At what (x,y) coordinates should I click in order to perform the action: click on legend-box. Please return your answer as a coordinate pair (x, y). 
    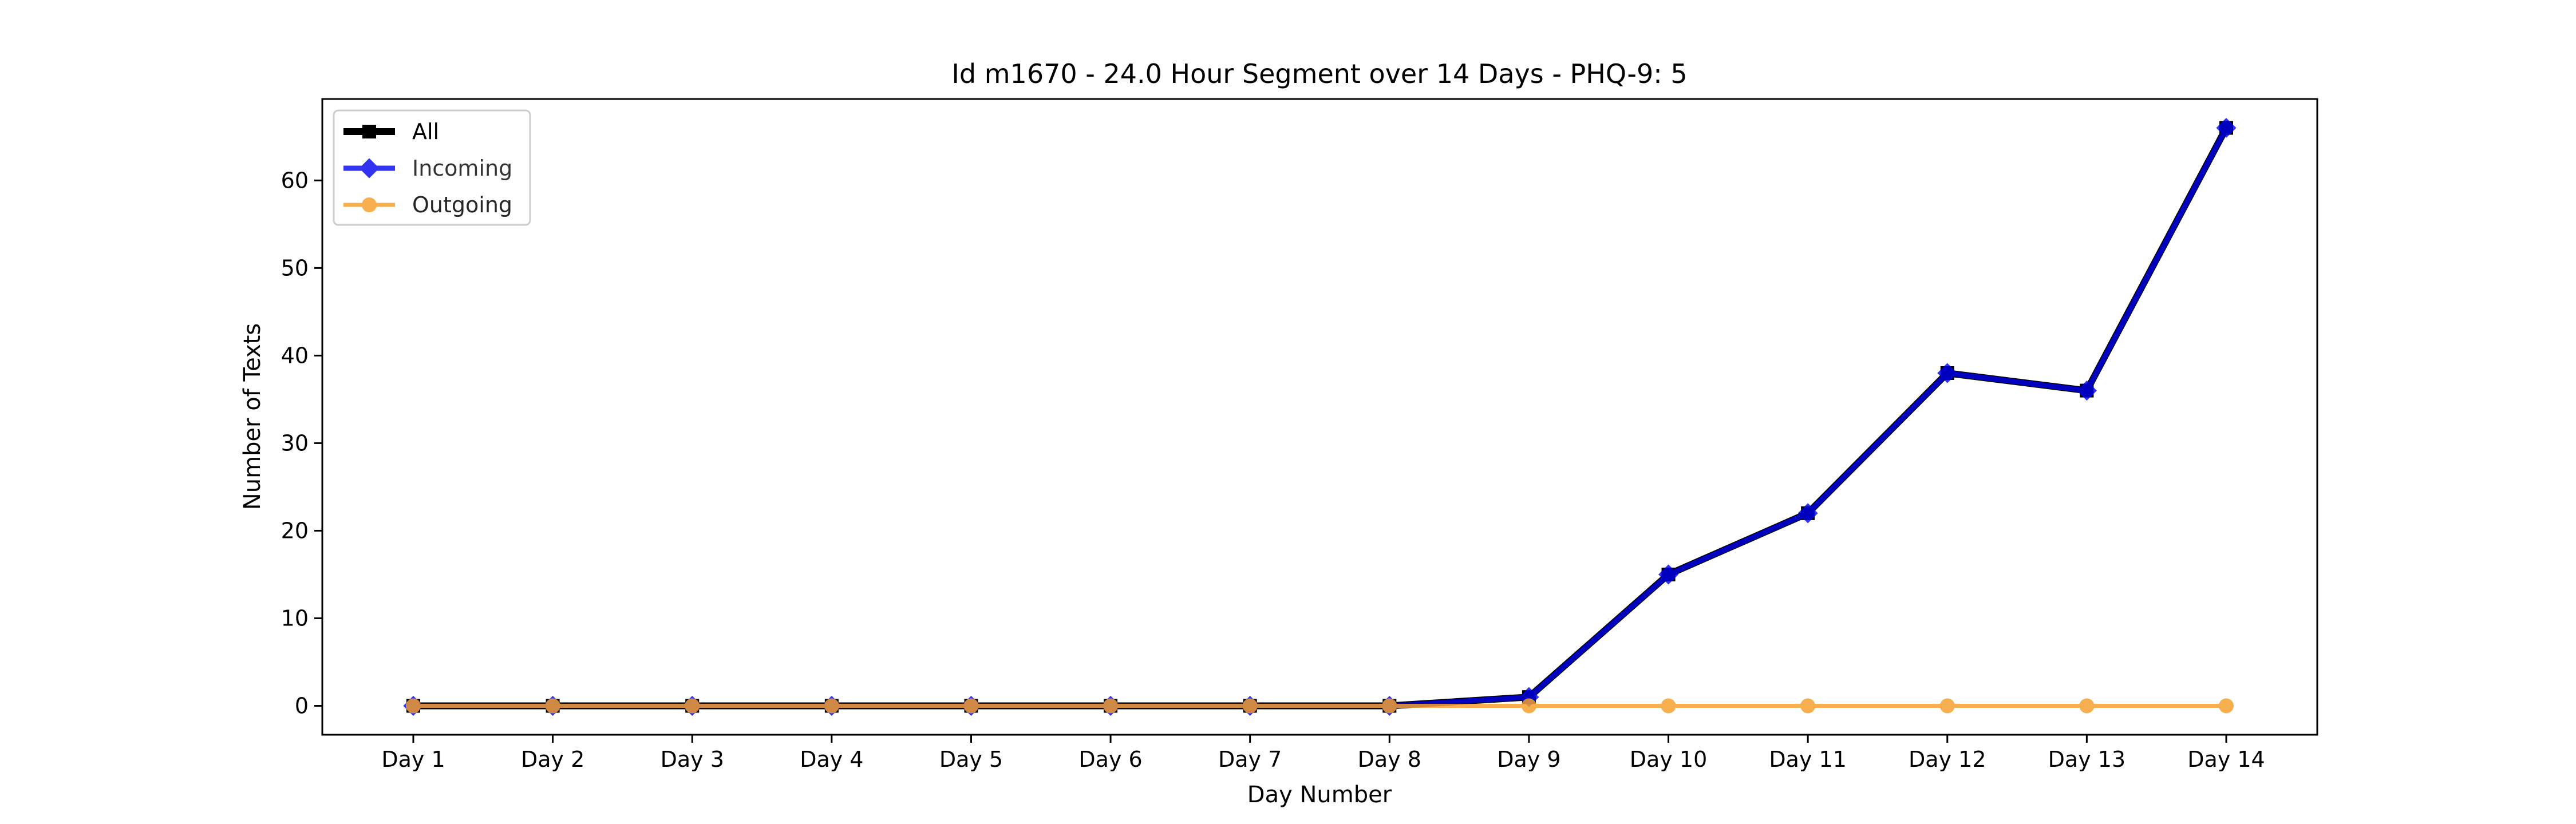
    Looking at the image, I should click on (432, 167).